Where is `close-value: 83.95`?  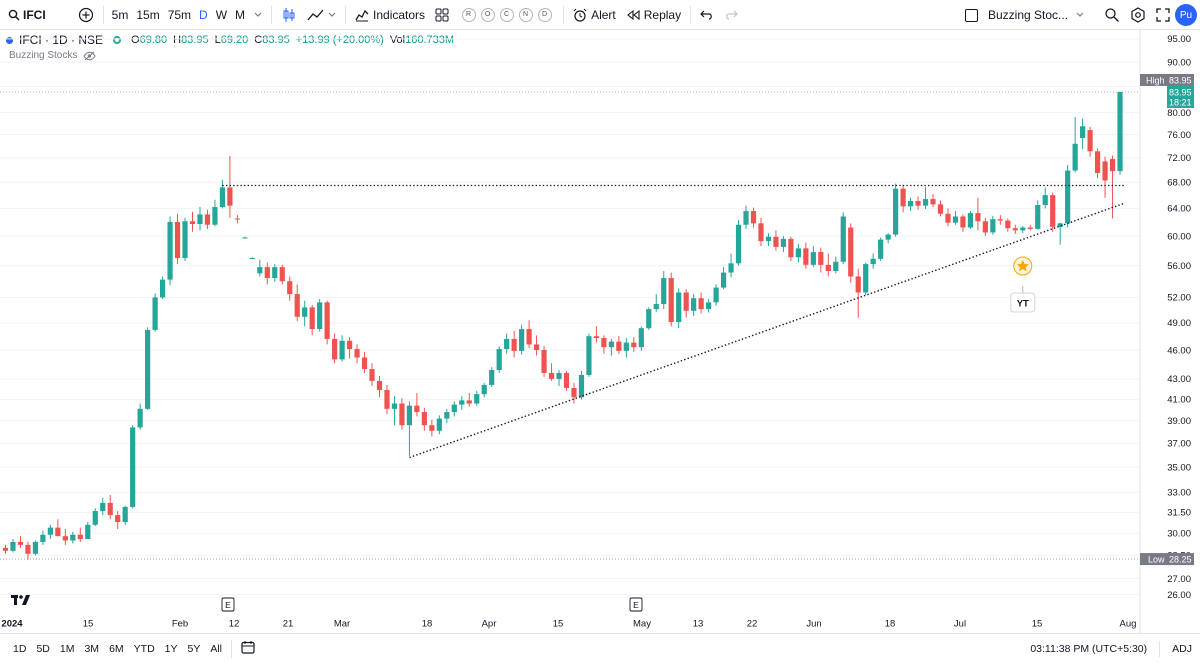 close-value: 83.95 is located at coordinates (276, 40).